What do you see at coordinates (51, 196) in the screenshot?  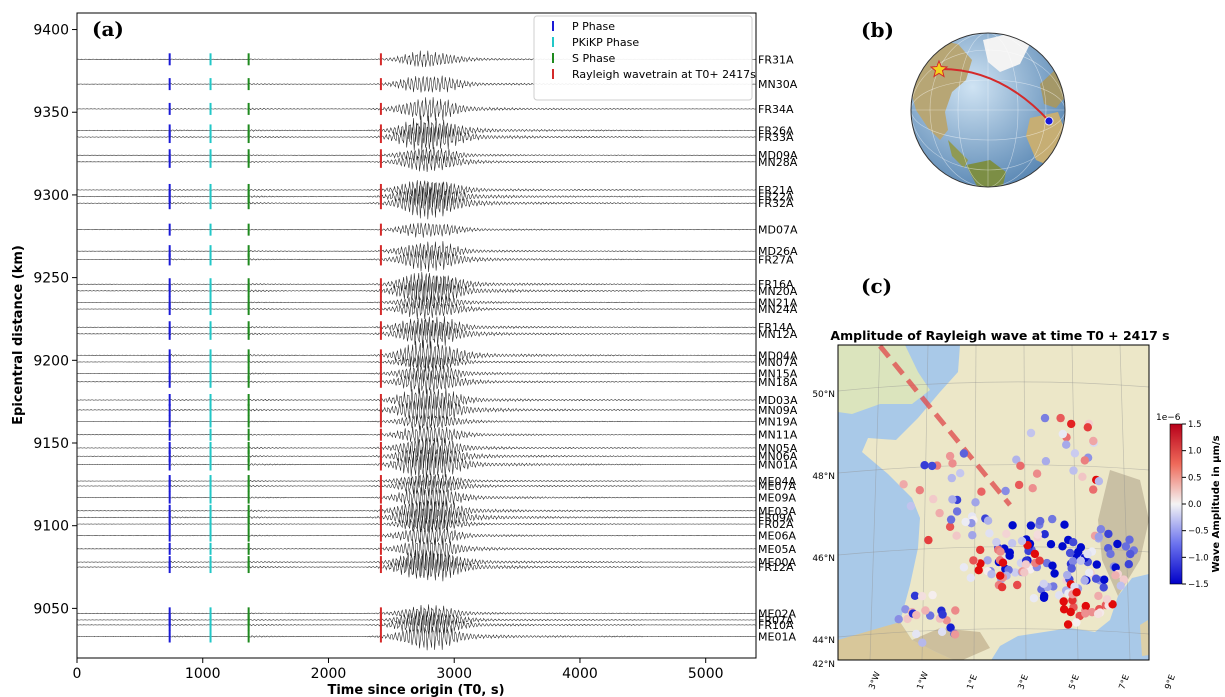 I see `y-tick-label: 9300` at bounding box center [51, 196].